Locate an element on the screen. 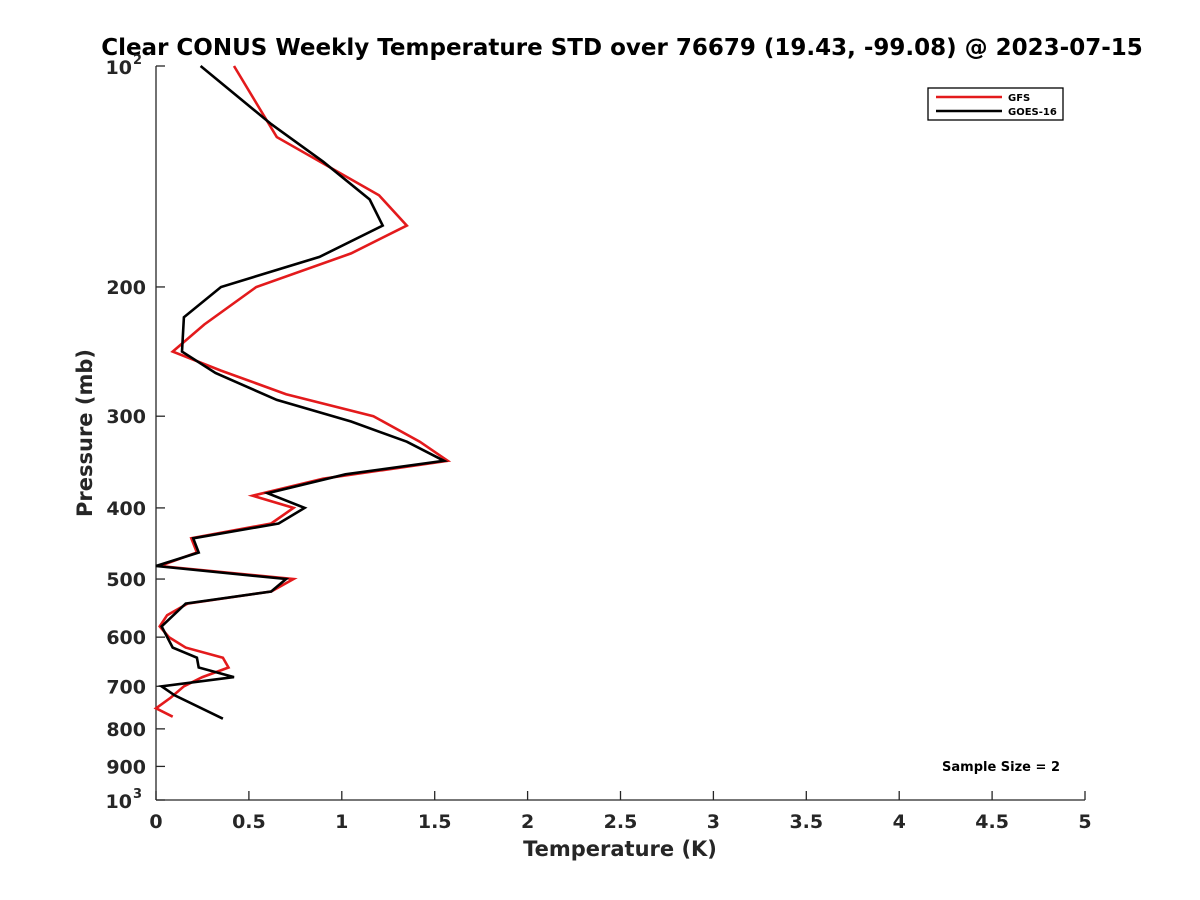 This screenshot has width=1200, height=900. y-axis-label: Pressure (mb) is located at coordinates (85, 433).